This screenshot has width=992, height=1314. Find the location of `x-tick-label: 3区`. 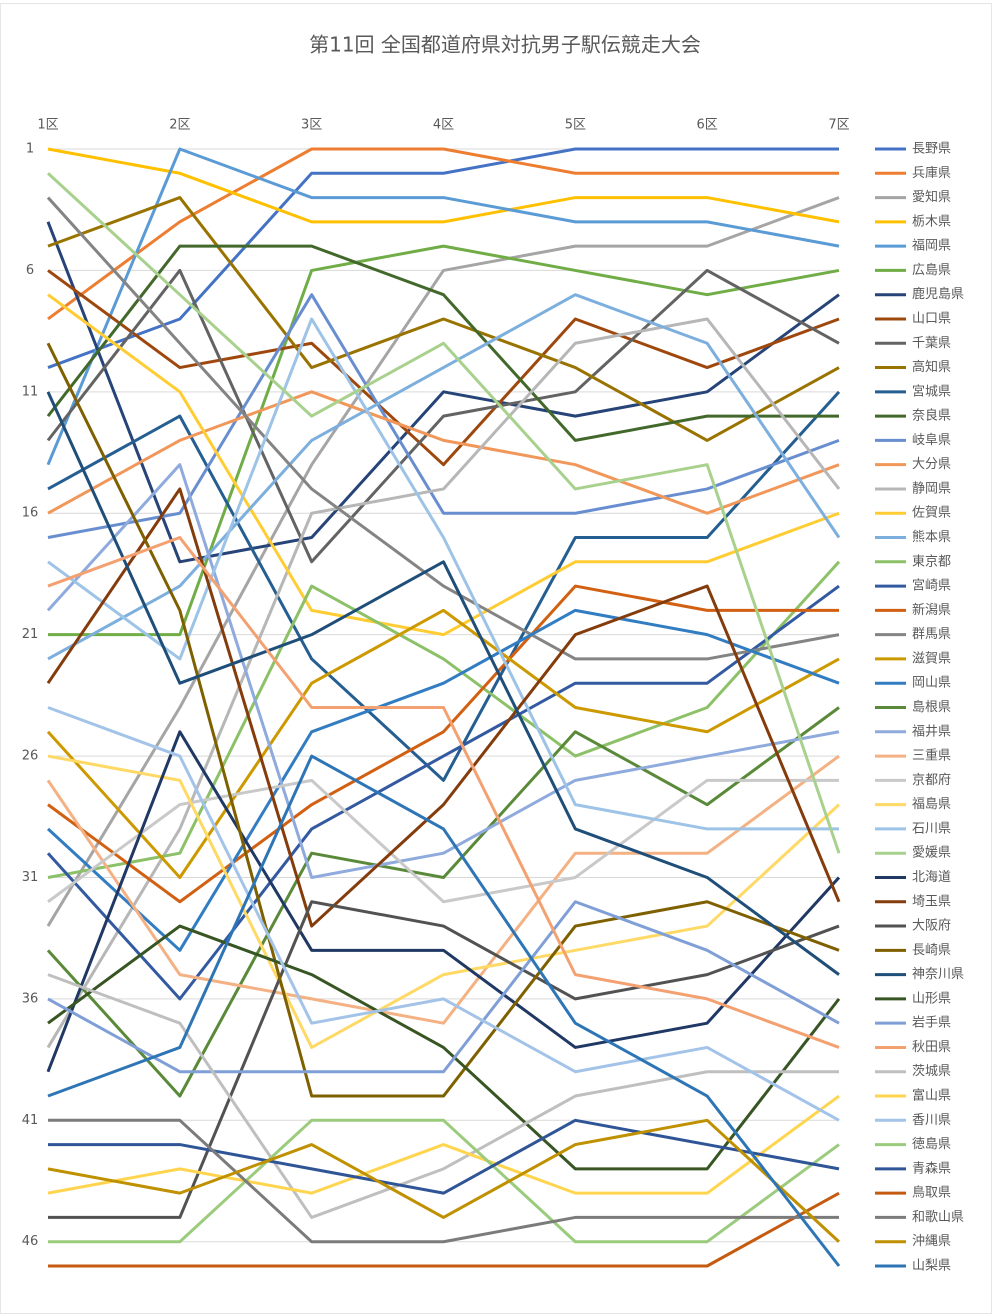

x-tick-label: 3区 is located at coordinates (311, 125).